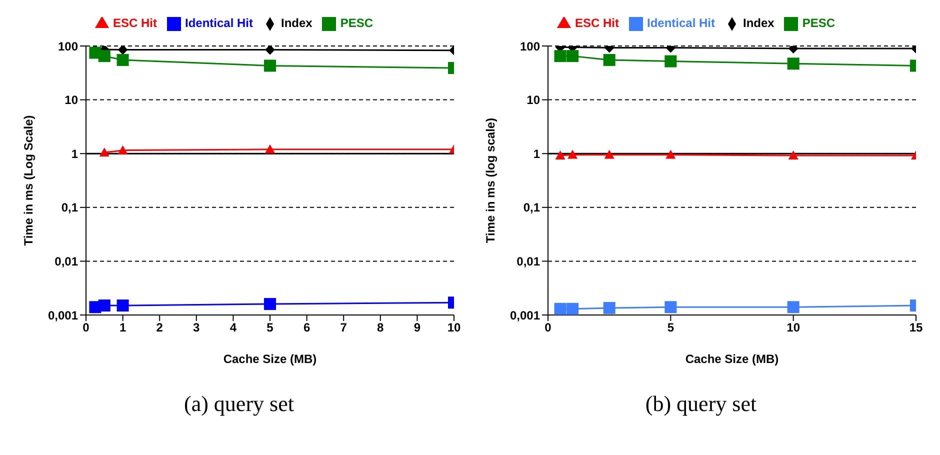 The height and width of the screenshot is (455, 940). I want to click on x-tick-label: 4, so click(233, 327).